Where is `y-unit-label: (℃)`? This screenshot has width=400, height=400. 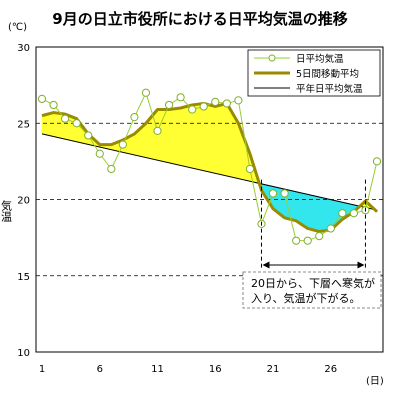
y-unit-label: (℃) is located at coordinates (17, 27).